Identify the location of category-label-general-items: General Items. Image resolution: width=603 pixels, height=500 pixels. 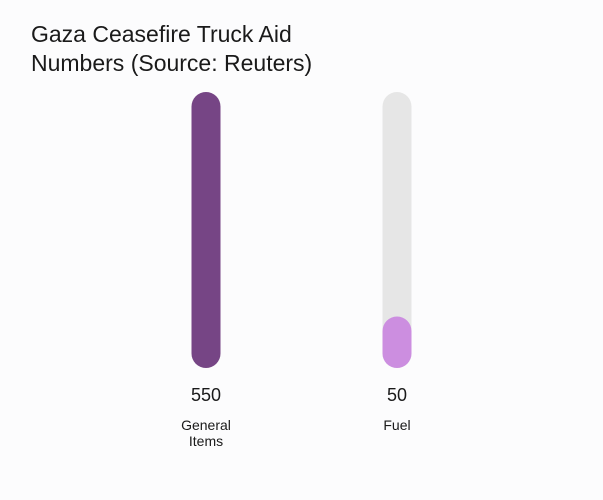
(206, 433).